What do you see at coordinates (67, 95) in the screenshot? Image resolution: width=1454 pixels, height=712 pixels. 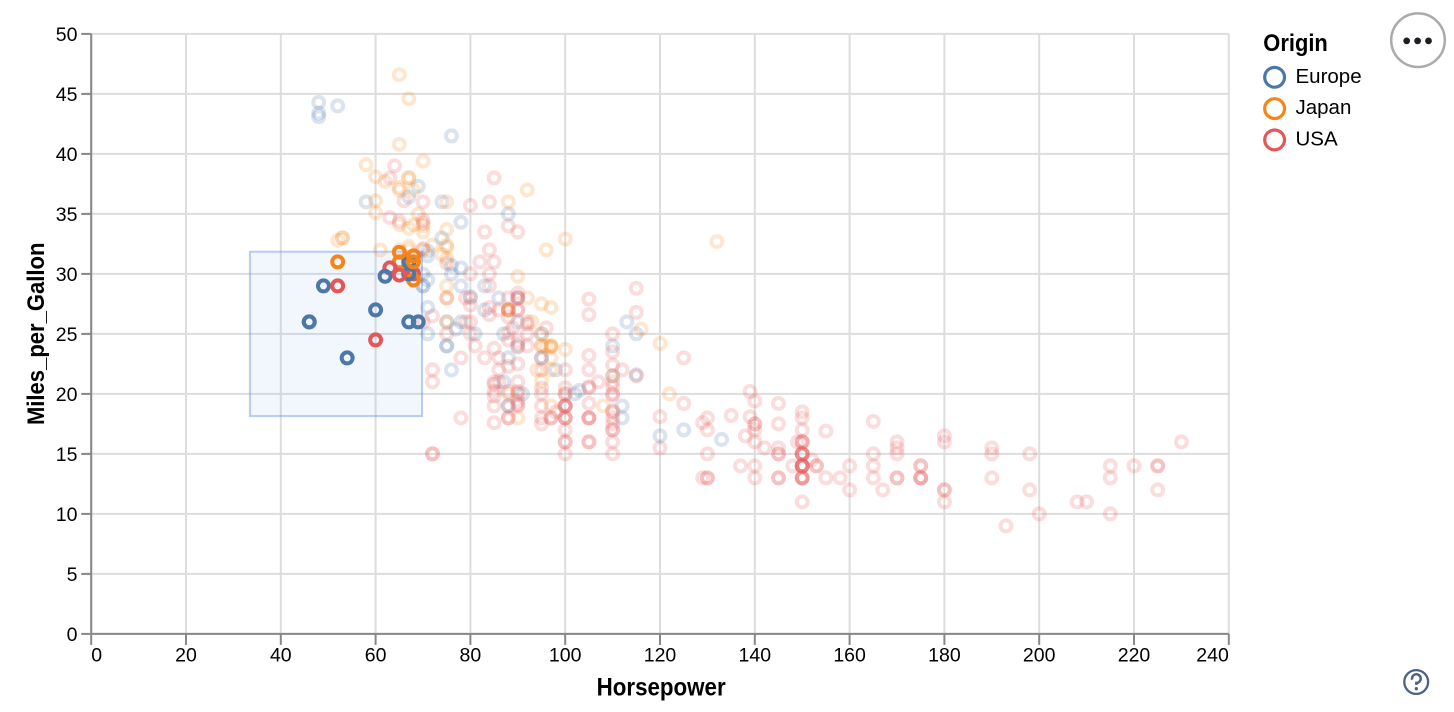 I see `svg-text: 45` at bounding box center [67, 95].